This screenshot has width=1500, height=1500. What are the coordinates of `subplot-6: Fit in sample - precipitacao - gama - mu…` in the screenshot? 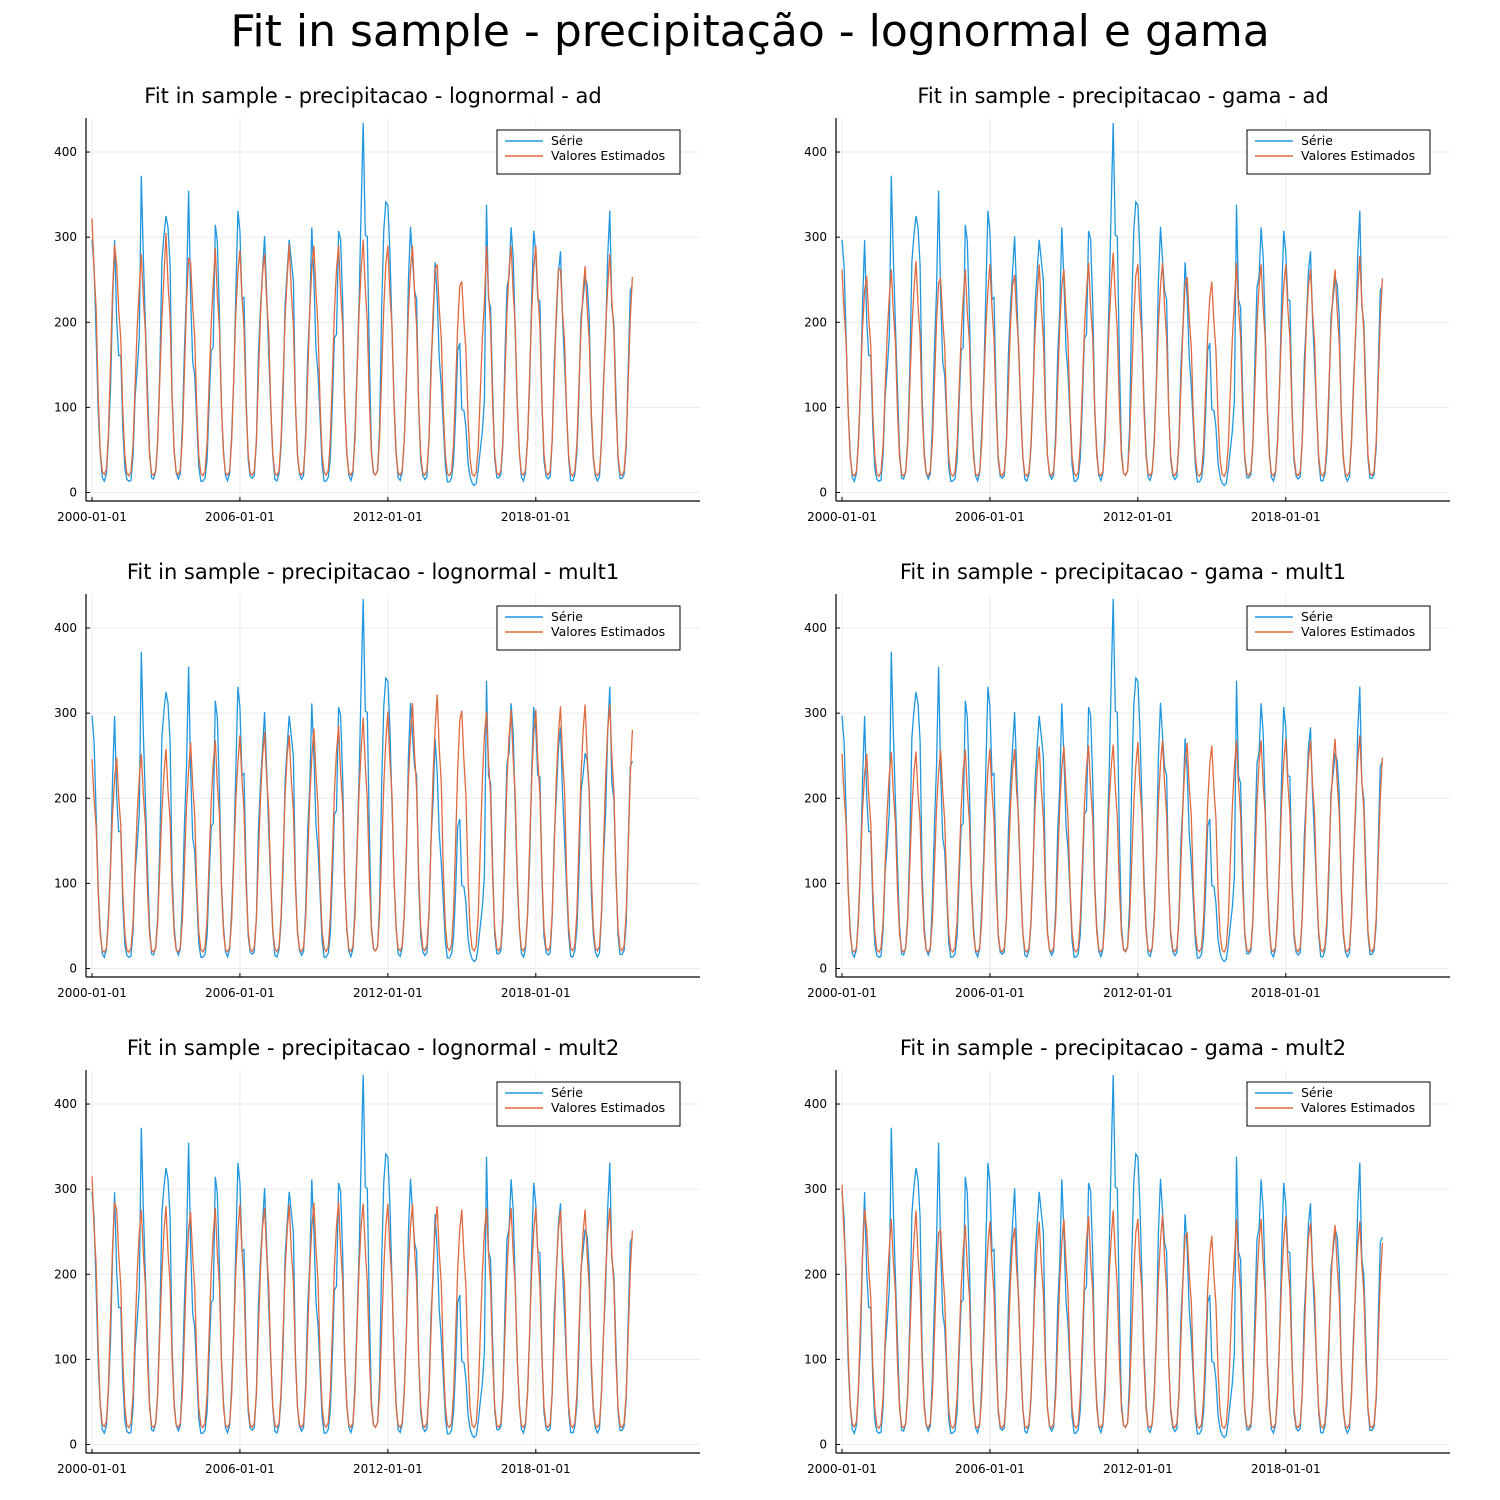 It's located at (1127, 1256).